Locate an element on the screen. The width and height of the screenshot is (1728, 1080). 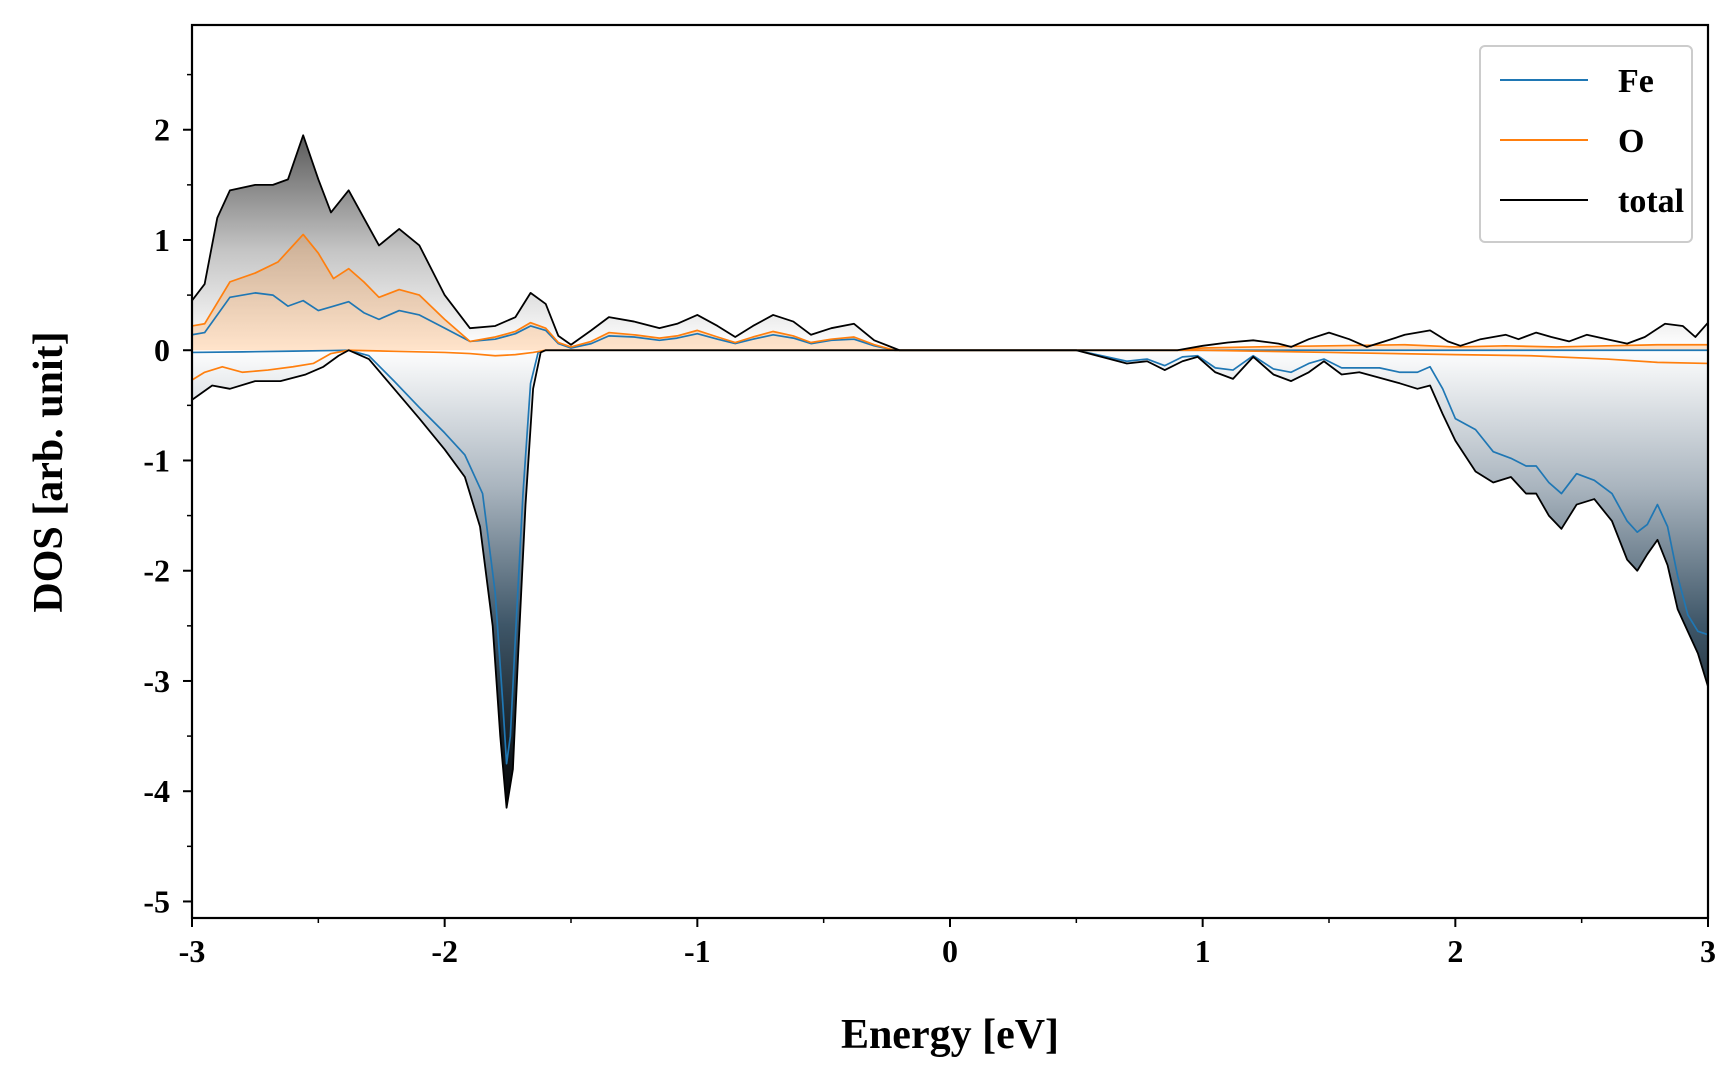
line-fe-spin-up is located at coordinates (950, 322).